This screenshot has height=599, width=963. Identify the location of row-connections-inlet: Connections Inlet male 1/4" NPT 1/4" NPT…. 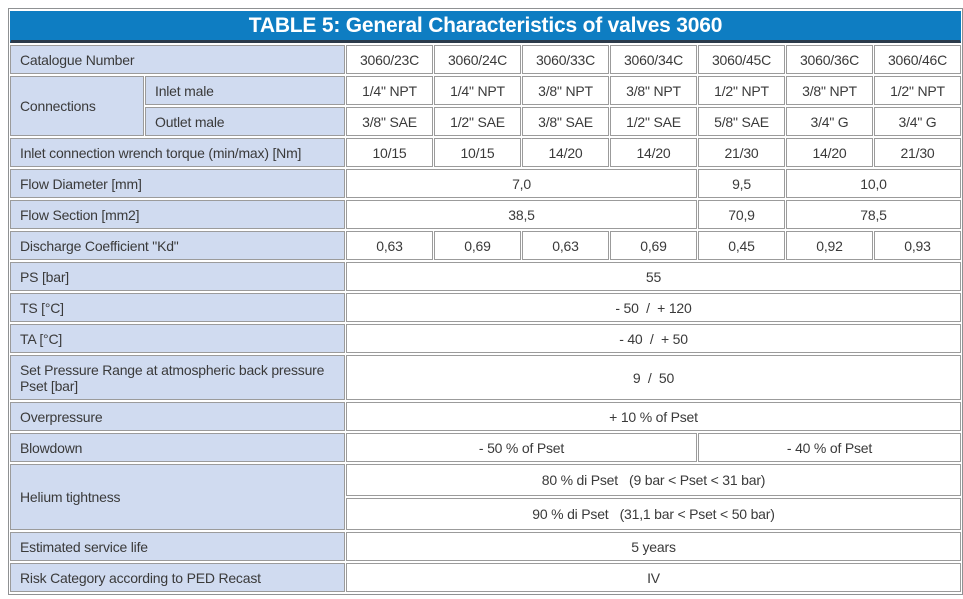
(485, 106).